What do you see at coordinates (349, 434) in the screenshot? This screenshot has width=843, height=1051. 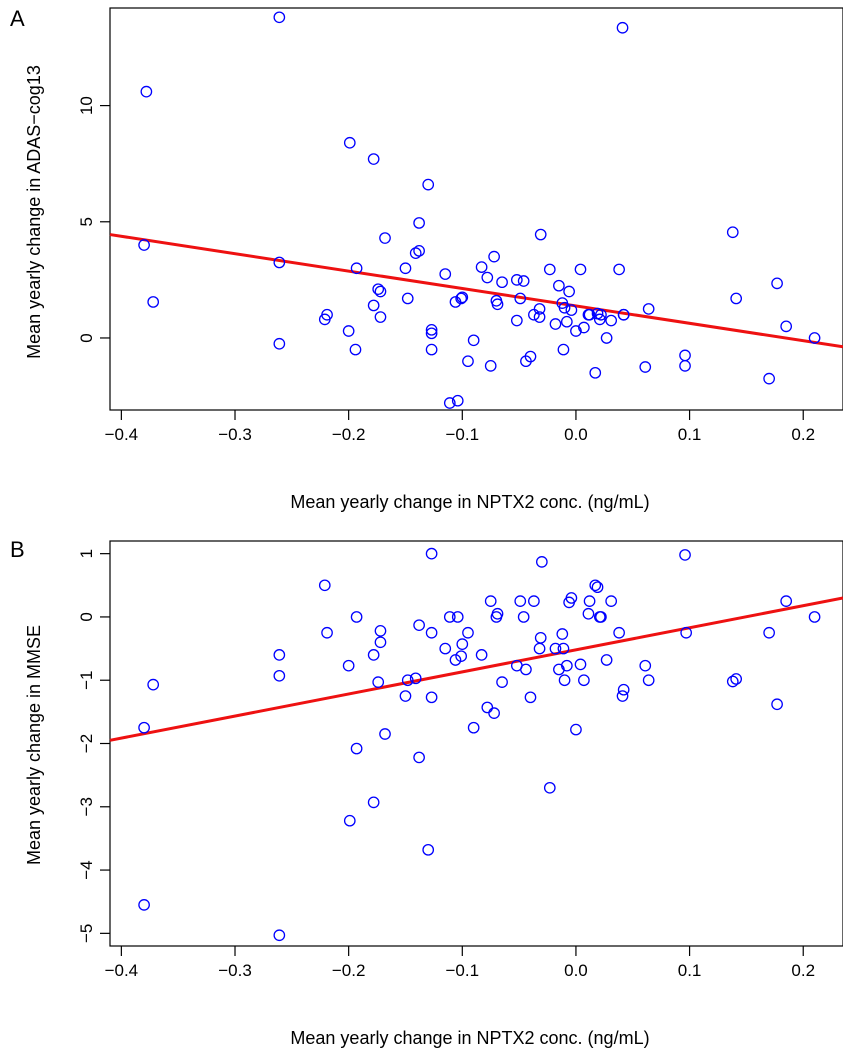 I see `panel-a-x-tick-label: −0.2` at bounding box center [349, 434].